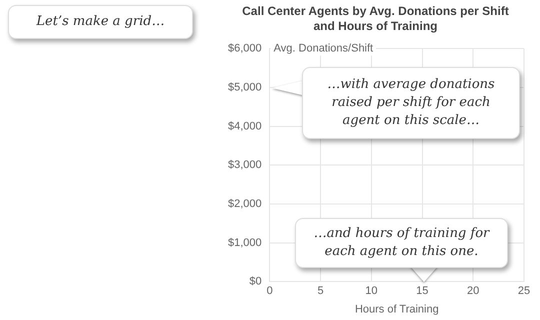 Image resolution: width=540 pixels, height=320 pixels. Describe the element at coordinates (245, 126) in the screenshot. I see `y-tick-label: $4,000` at that location.